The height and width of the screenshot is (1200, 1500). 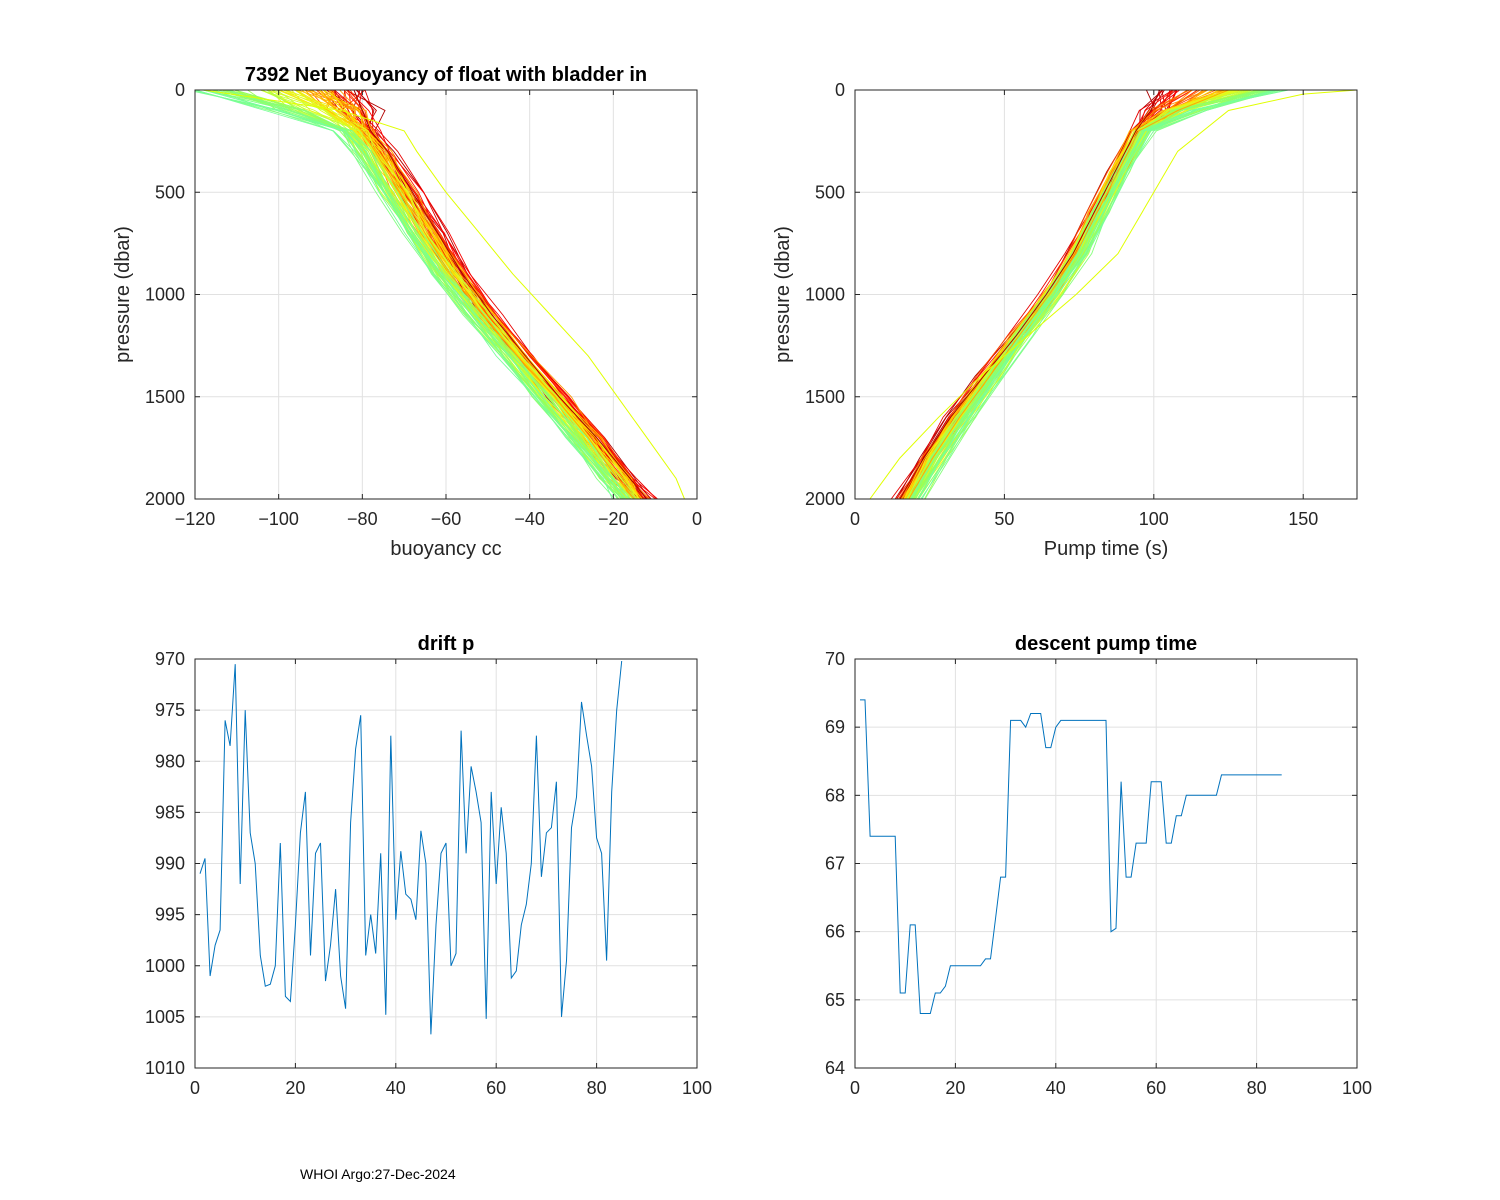 What do you see at coordinates (445, 549) in the screenshot?
I see `x-axis-label: buoyancy cc` at bounding box center [445, 549].